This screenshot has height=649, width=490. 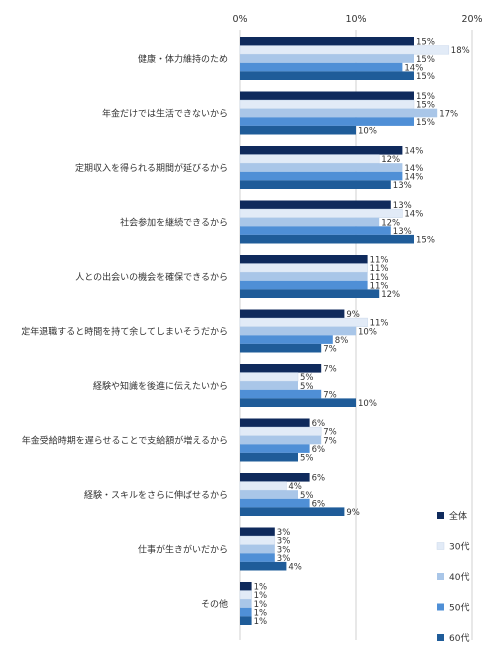 I want to click on category-label: 年金だけでは生活できないから, so click(x=165, y=114).